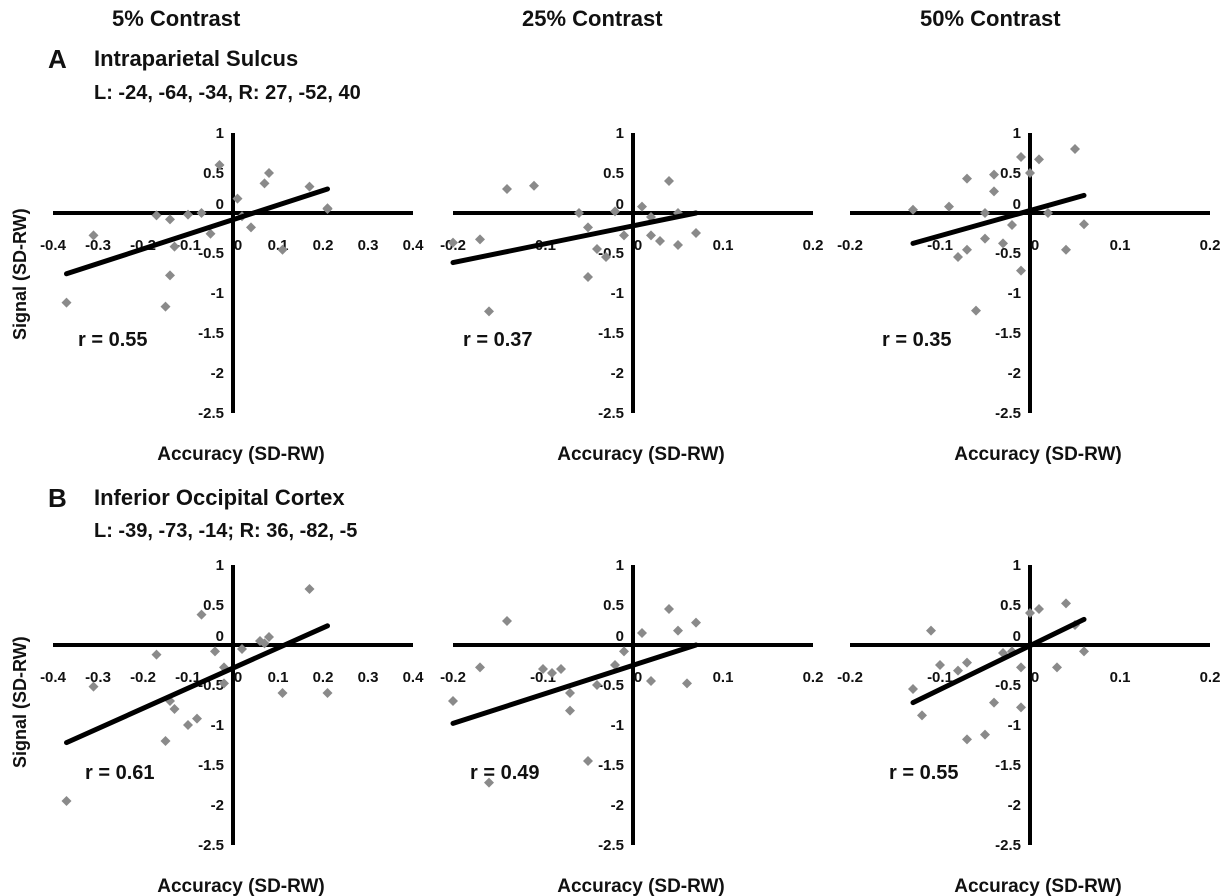  I want to click on correlation-label: r = 0.35, so click(917, 340).